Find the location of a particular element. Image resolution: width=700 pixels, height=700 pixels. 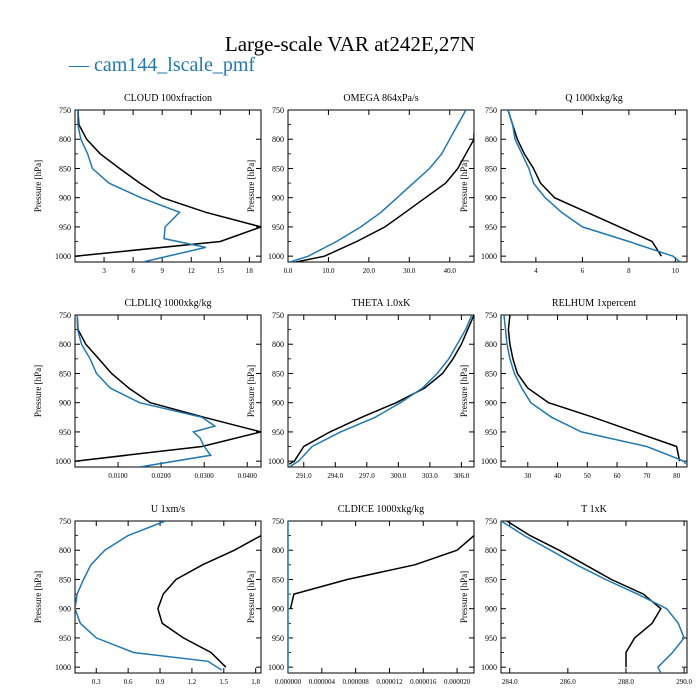

panel-title: Q 1000xkg/kg is located at coordinates (594, 98).